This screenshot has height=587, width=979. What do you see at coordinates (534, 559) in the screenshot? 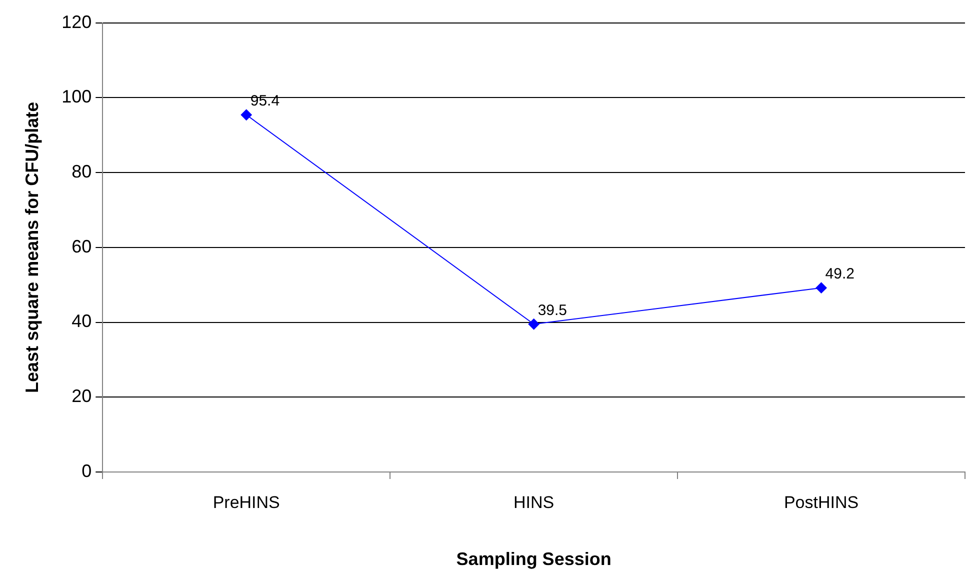
I see `x-axis-title: Sampling Session` at bounding box center [534, 559].